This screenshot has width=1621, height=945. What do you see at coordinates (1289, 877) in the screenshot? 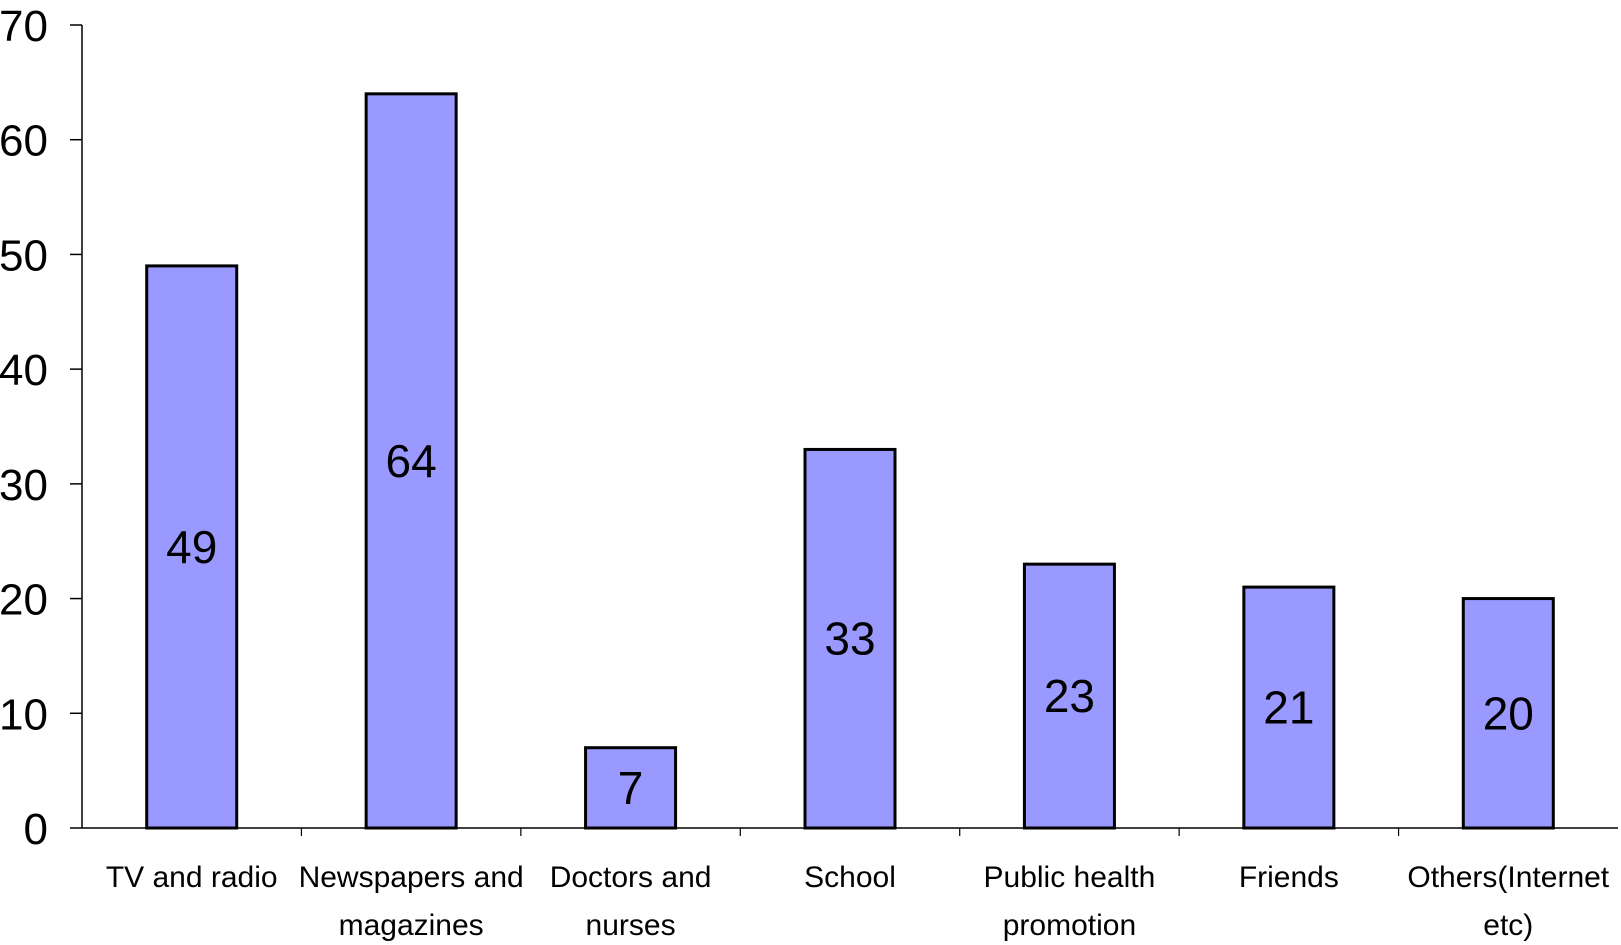
I see `x-tick-label: Friends` at bounding box center [1289, 877].